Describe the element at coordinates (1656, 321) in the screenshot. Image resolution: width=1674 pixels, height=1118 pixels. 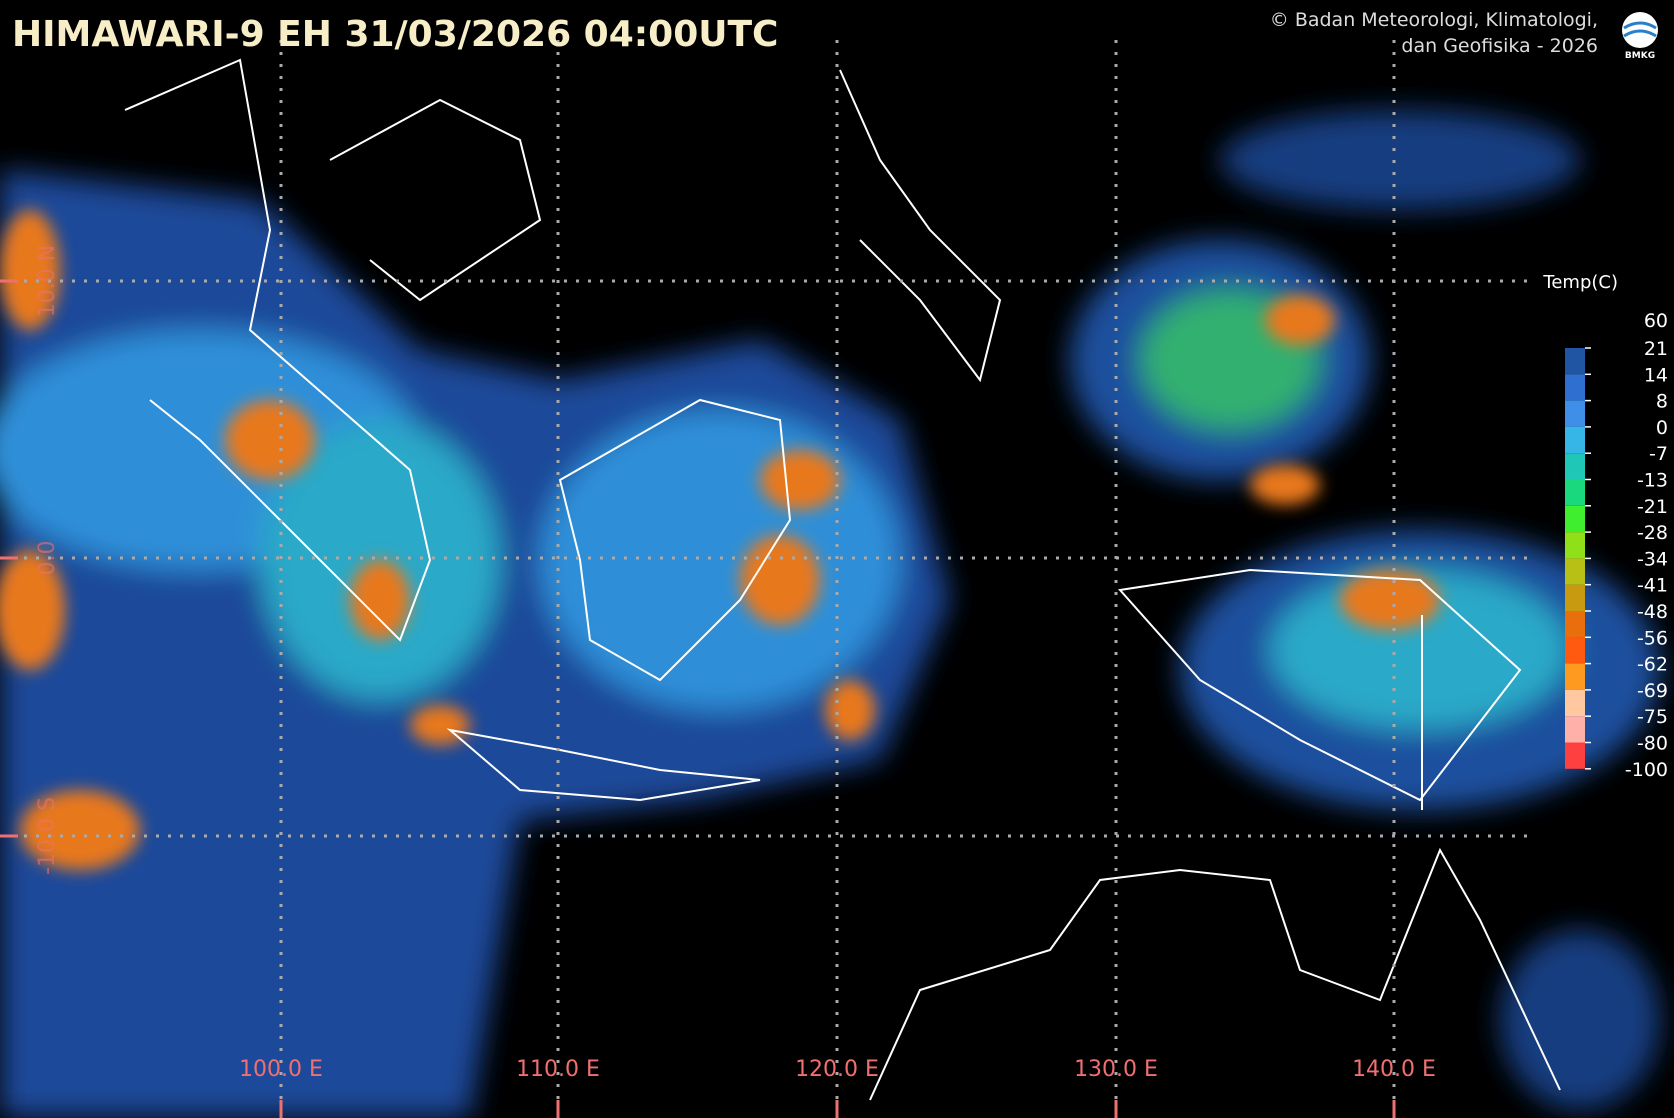
I see `colorbar-tick-label: 60` at that location.